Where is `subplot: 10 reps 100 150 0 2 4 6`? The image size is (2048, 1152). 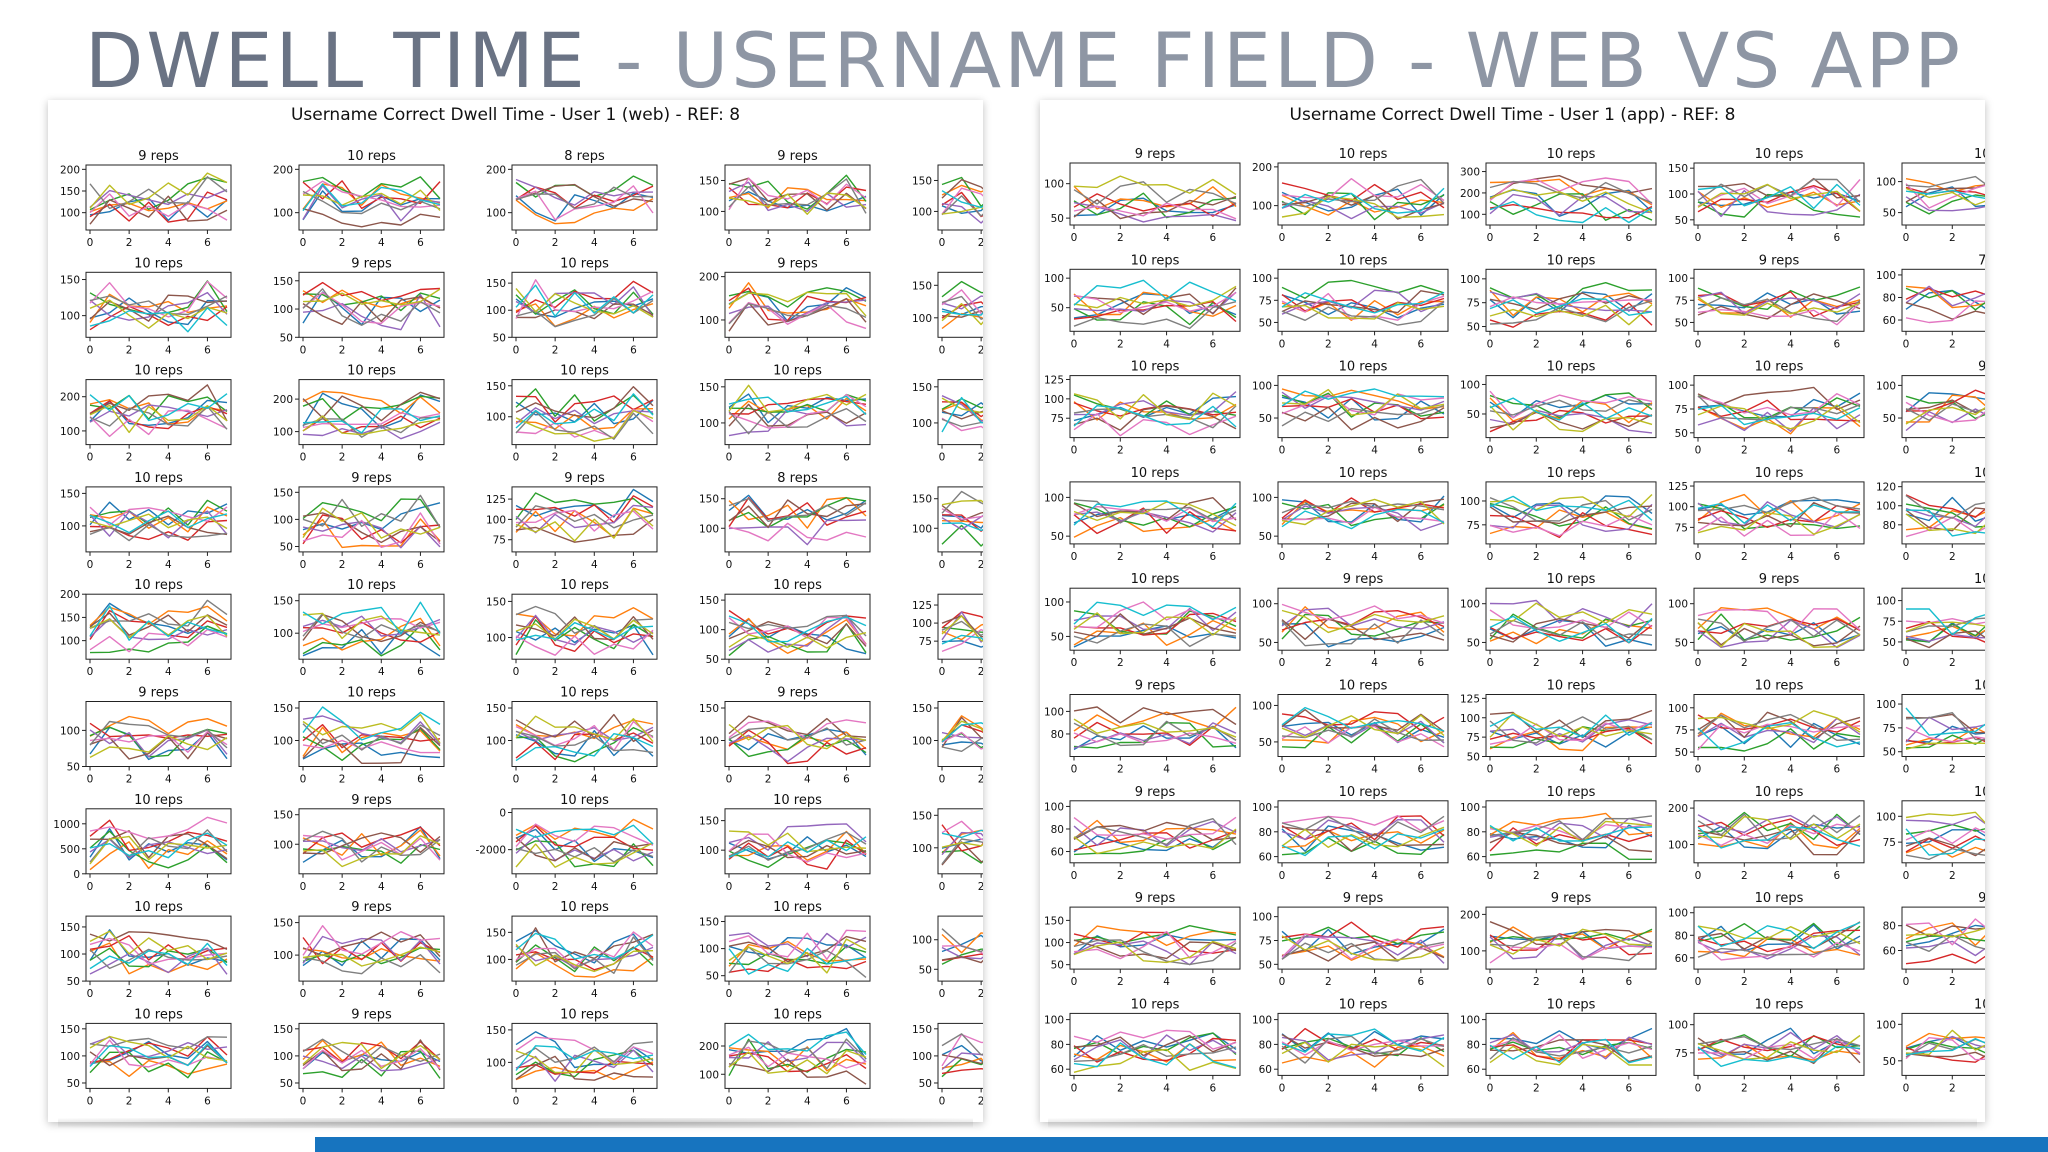 subplot: 10 reps 100 150 0 2 4 6 is located at coordinates (359, 628).